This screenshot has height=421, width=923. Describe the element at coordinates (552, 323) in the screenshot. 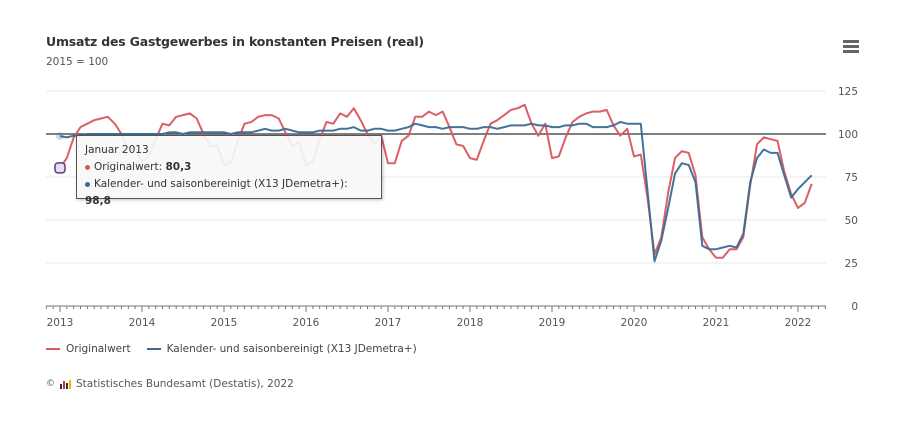

I see `x-tick-label-2019: 2019` at that location.